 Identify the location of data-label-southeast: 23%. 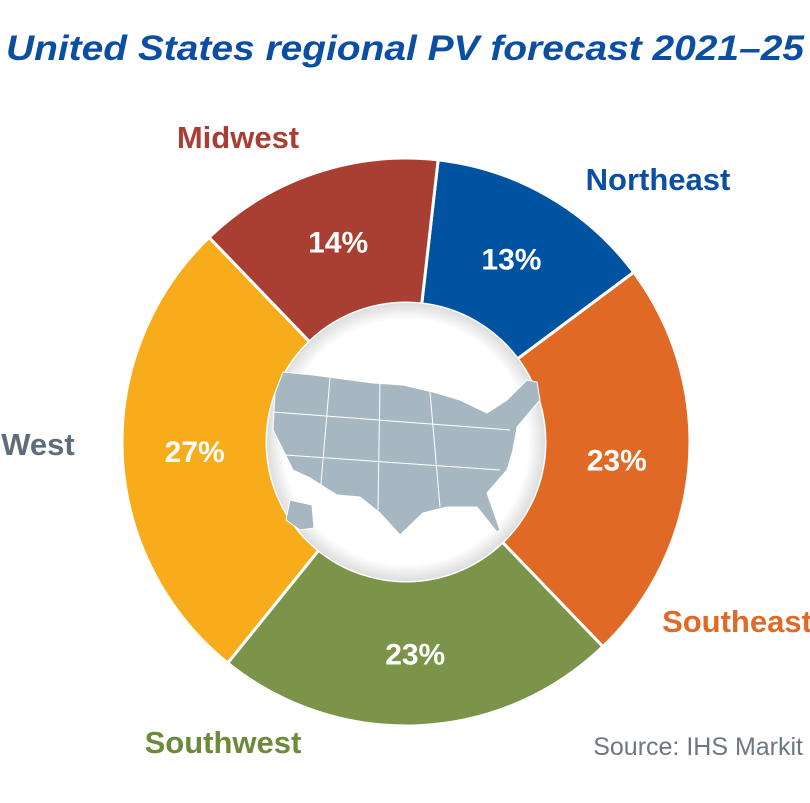
(617, 460).